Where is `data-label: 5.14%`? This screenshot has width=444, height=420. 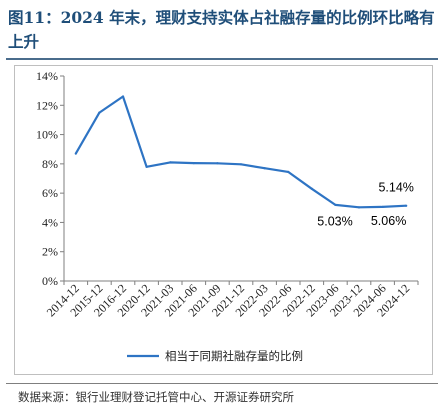 data-label: 5.14% is located at coordinates (395, 188).